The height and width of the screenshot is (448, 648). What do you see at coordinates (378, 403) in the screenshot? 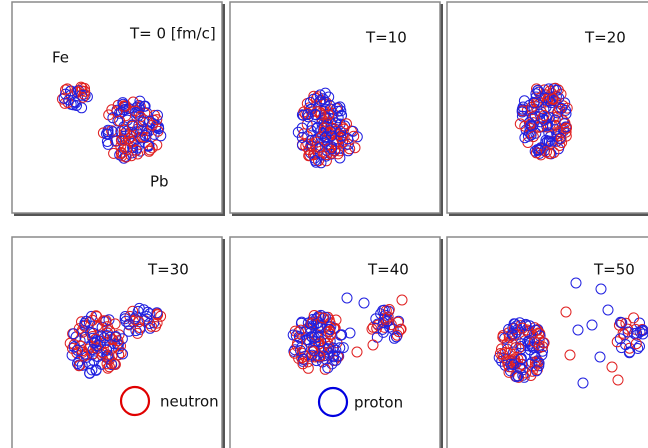
I see `legend-label: proton` at bounding box center [378, 403].